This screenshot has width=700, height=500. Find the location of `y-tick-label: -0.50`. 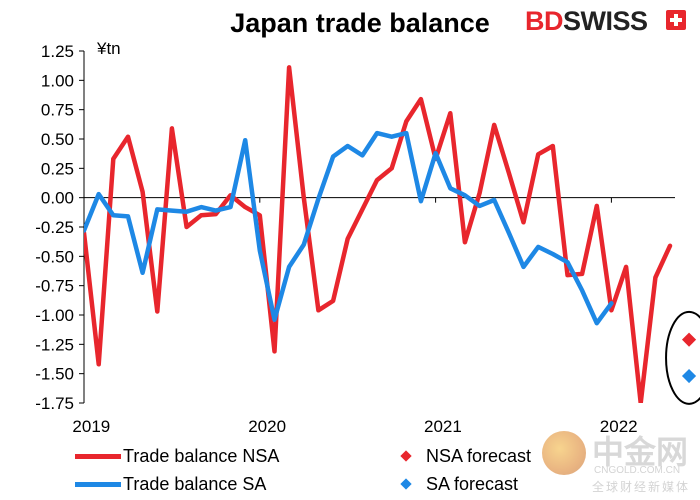

y-tick-label: -0.50 is located at coordinates (54, 256).